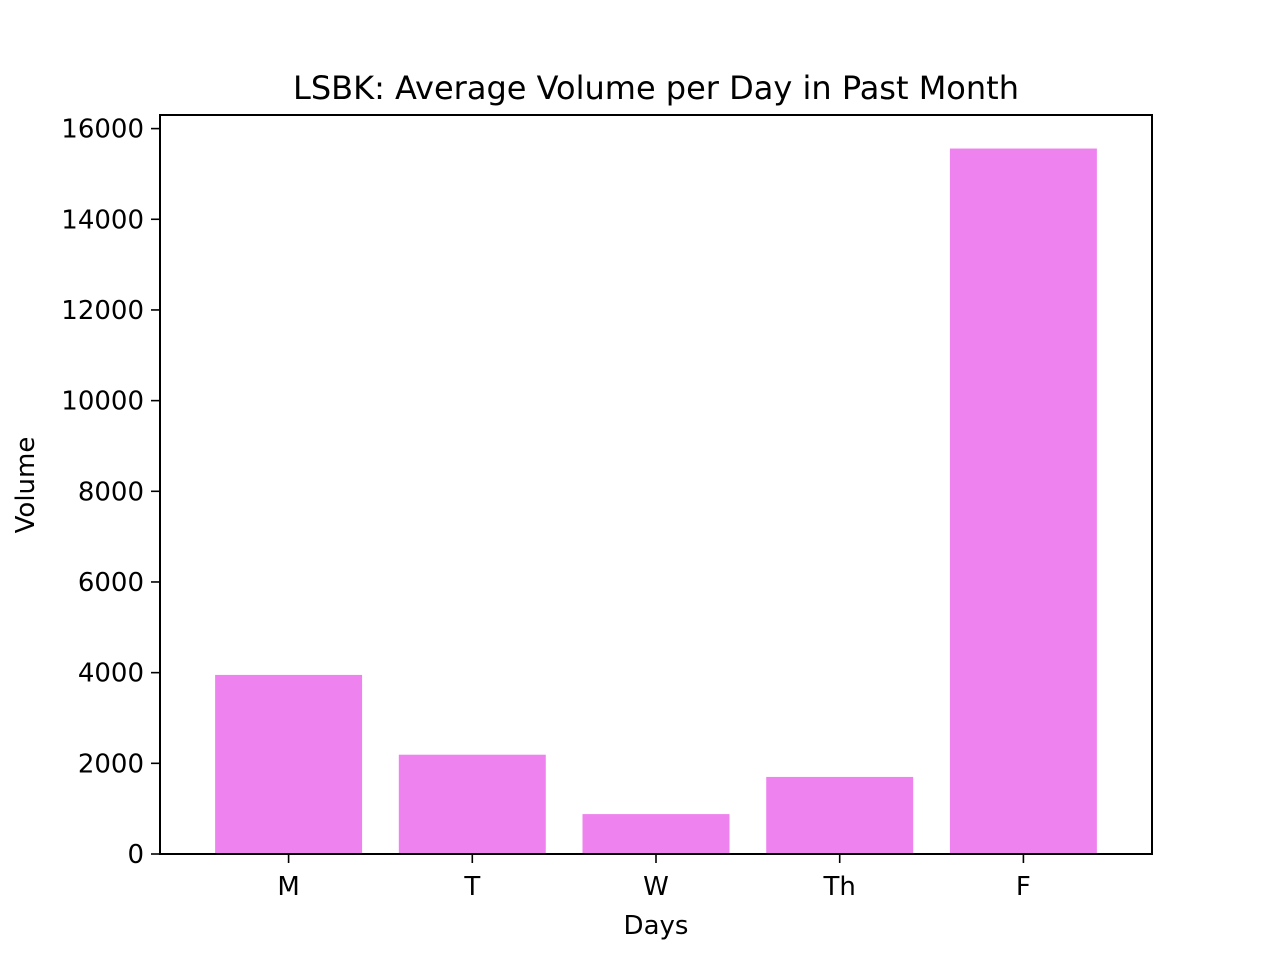  I want to click on y-tick-label-6000: 6000, so click(111, 583).